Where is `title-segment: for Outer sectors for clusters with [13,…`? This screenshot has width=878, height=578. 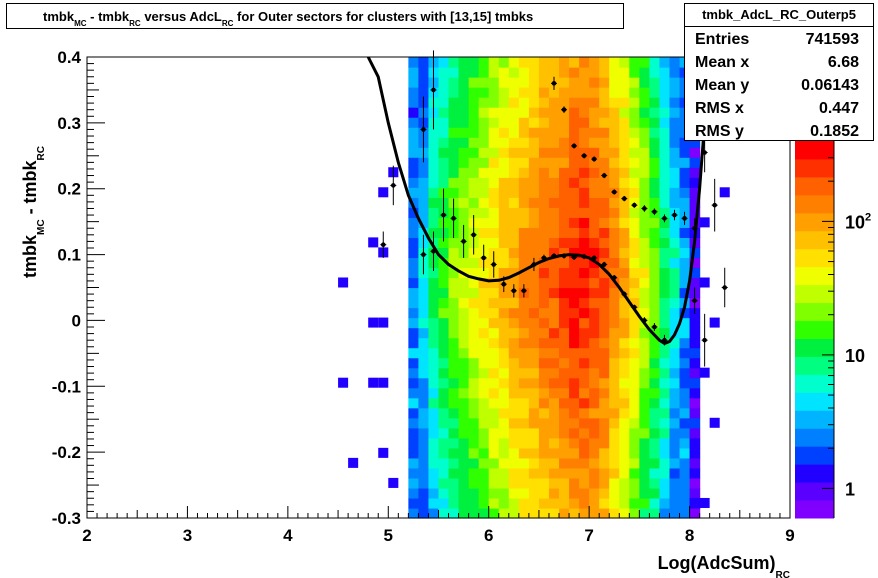
title-segment: for Outer sectors for clusters with [13,… is located at coordinates (383, 16).